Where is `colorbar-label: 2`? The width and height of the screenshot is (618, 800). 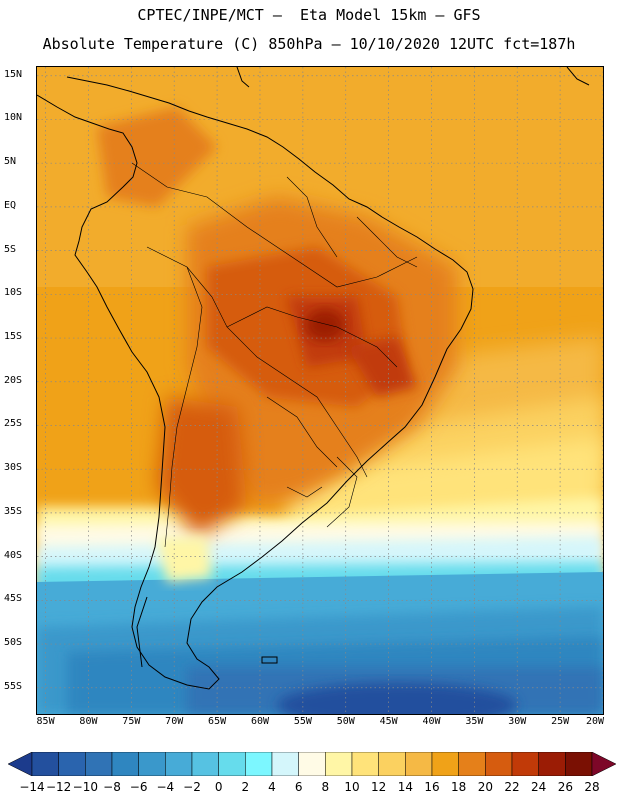 colorbar-label: 2 is located at coordinates (245, 787).